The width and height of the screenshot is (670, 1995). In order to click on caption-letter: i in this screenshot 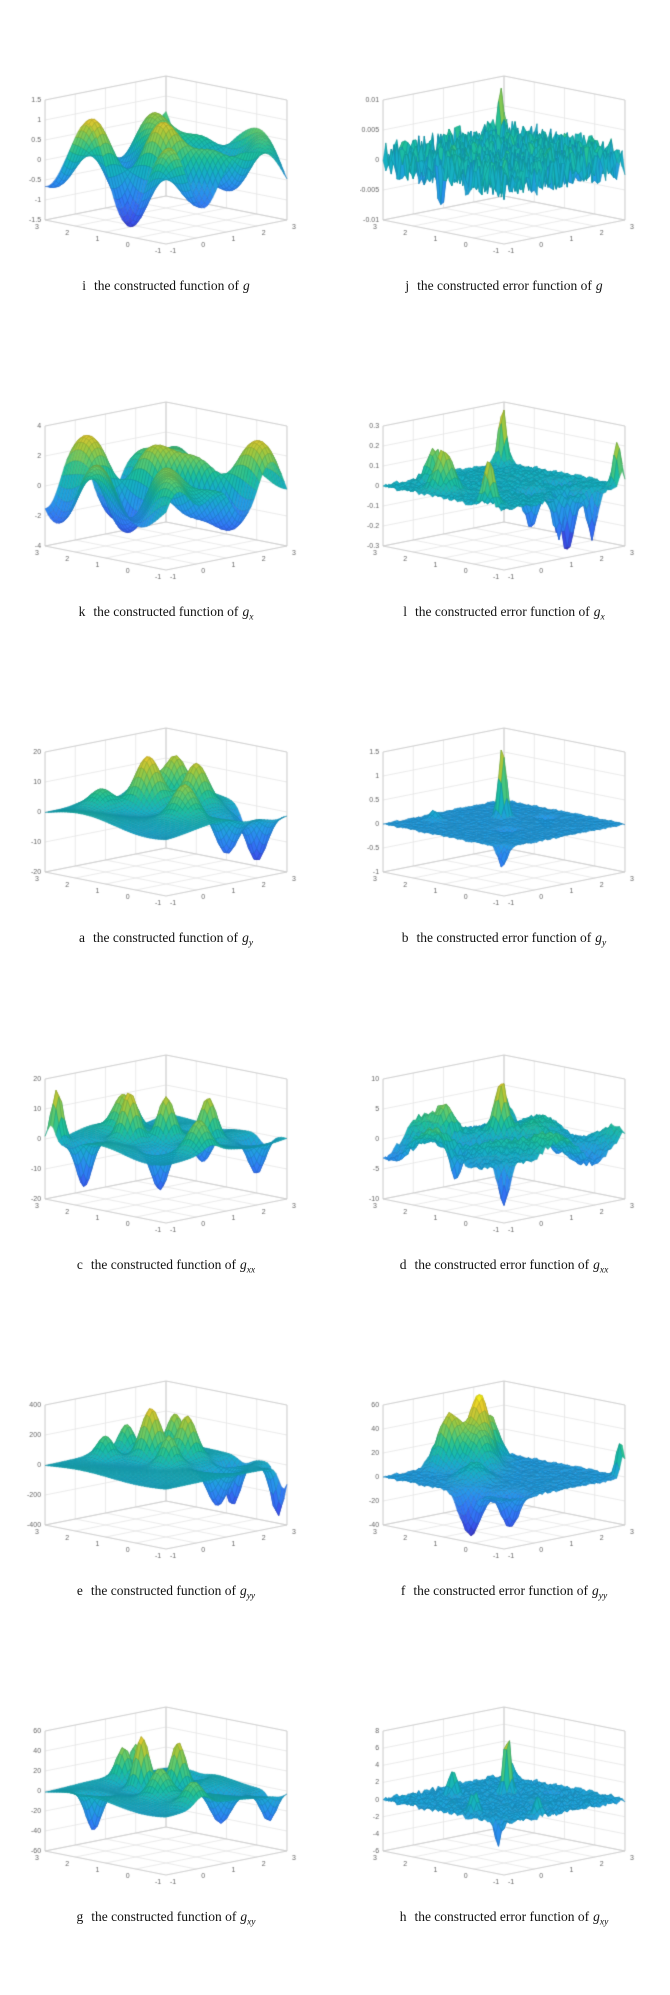, I will do `click(84, 285)`.